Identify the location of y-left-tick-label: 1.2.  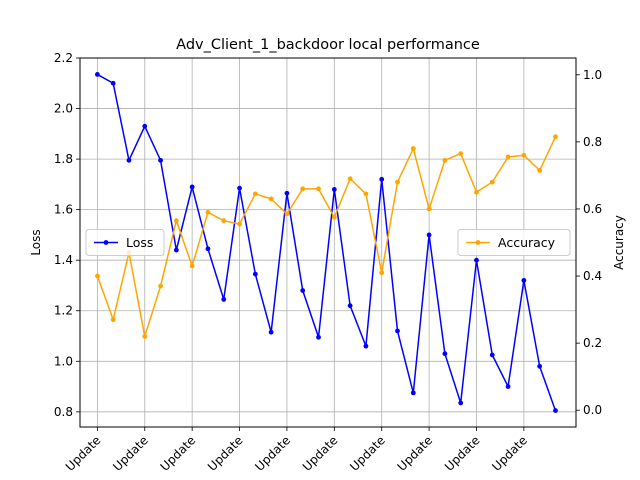
(63, 311).